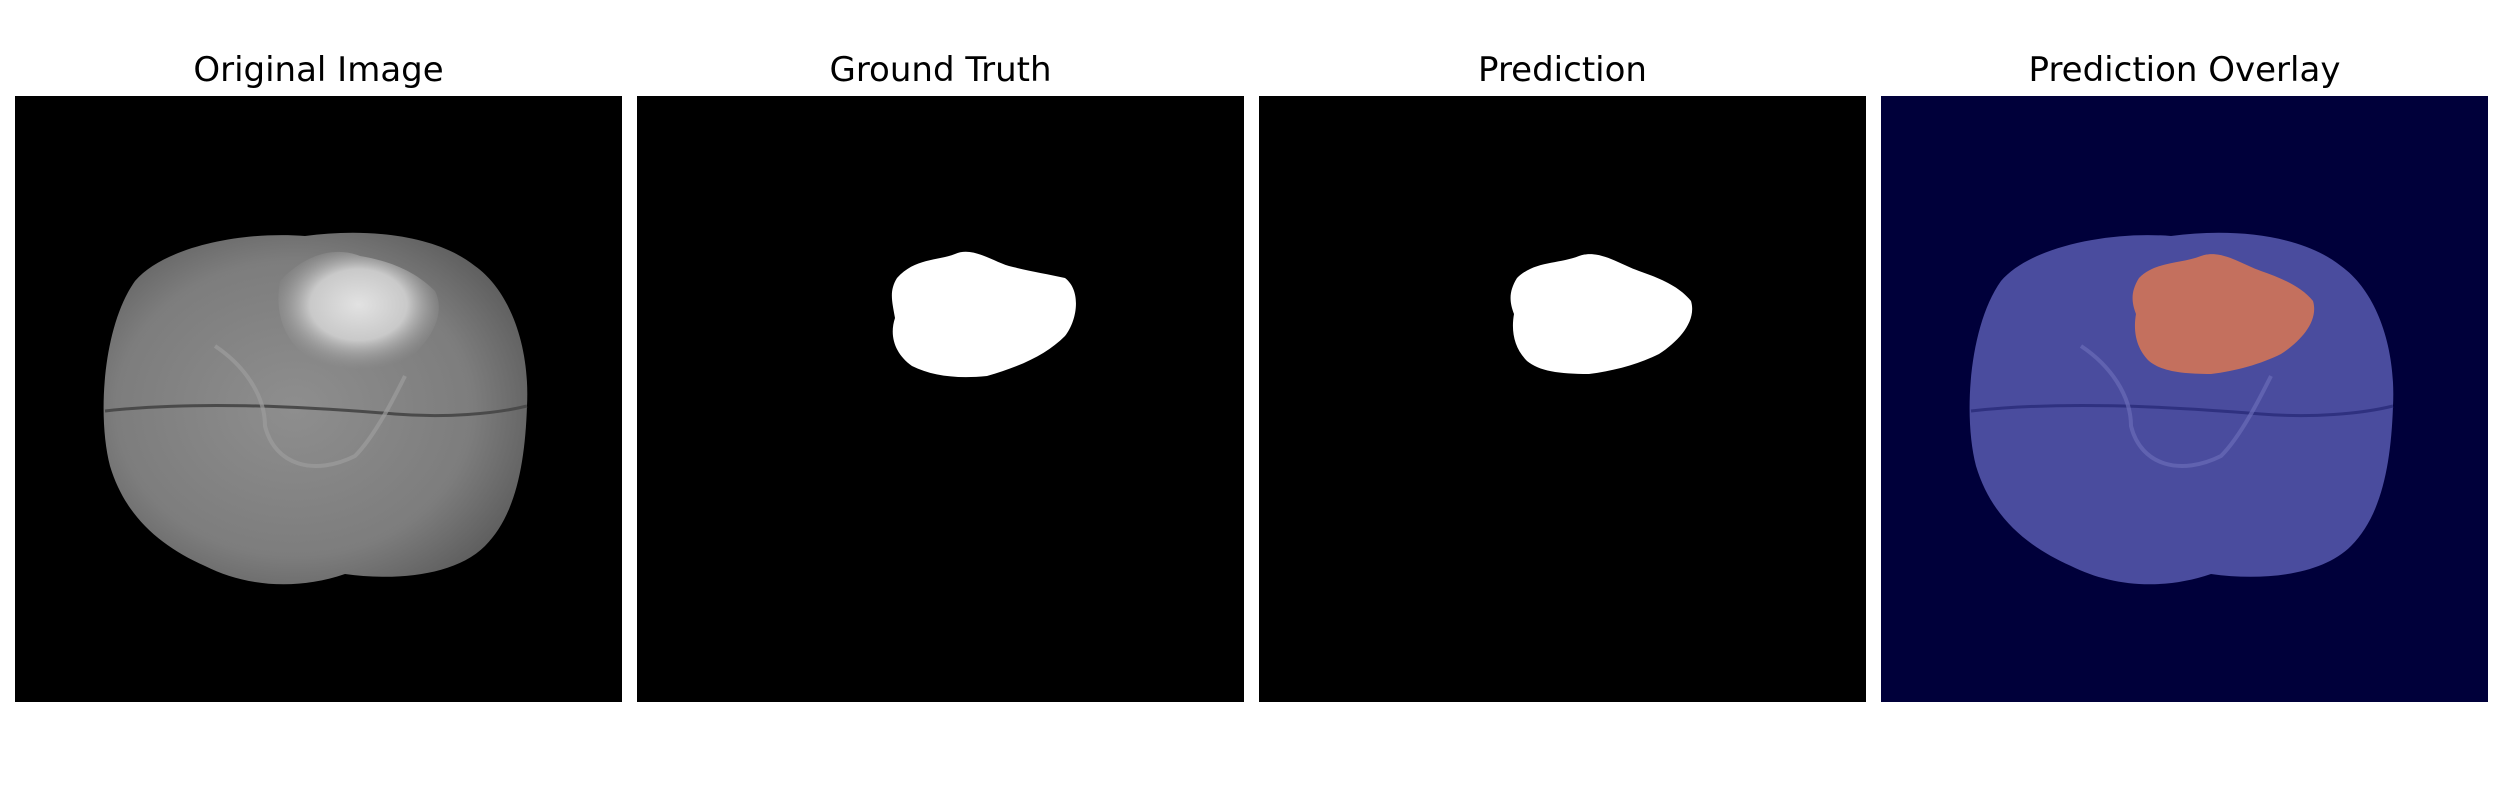 Image resolution: width=2500 pixels, height=800 pixels. I want to click on prediction-tumor-mask, so click(1601, 314).